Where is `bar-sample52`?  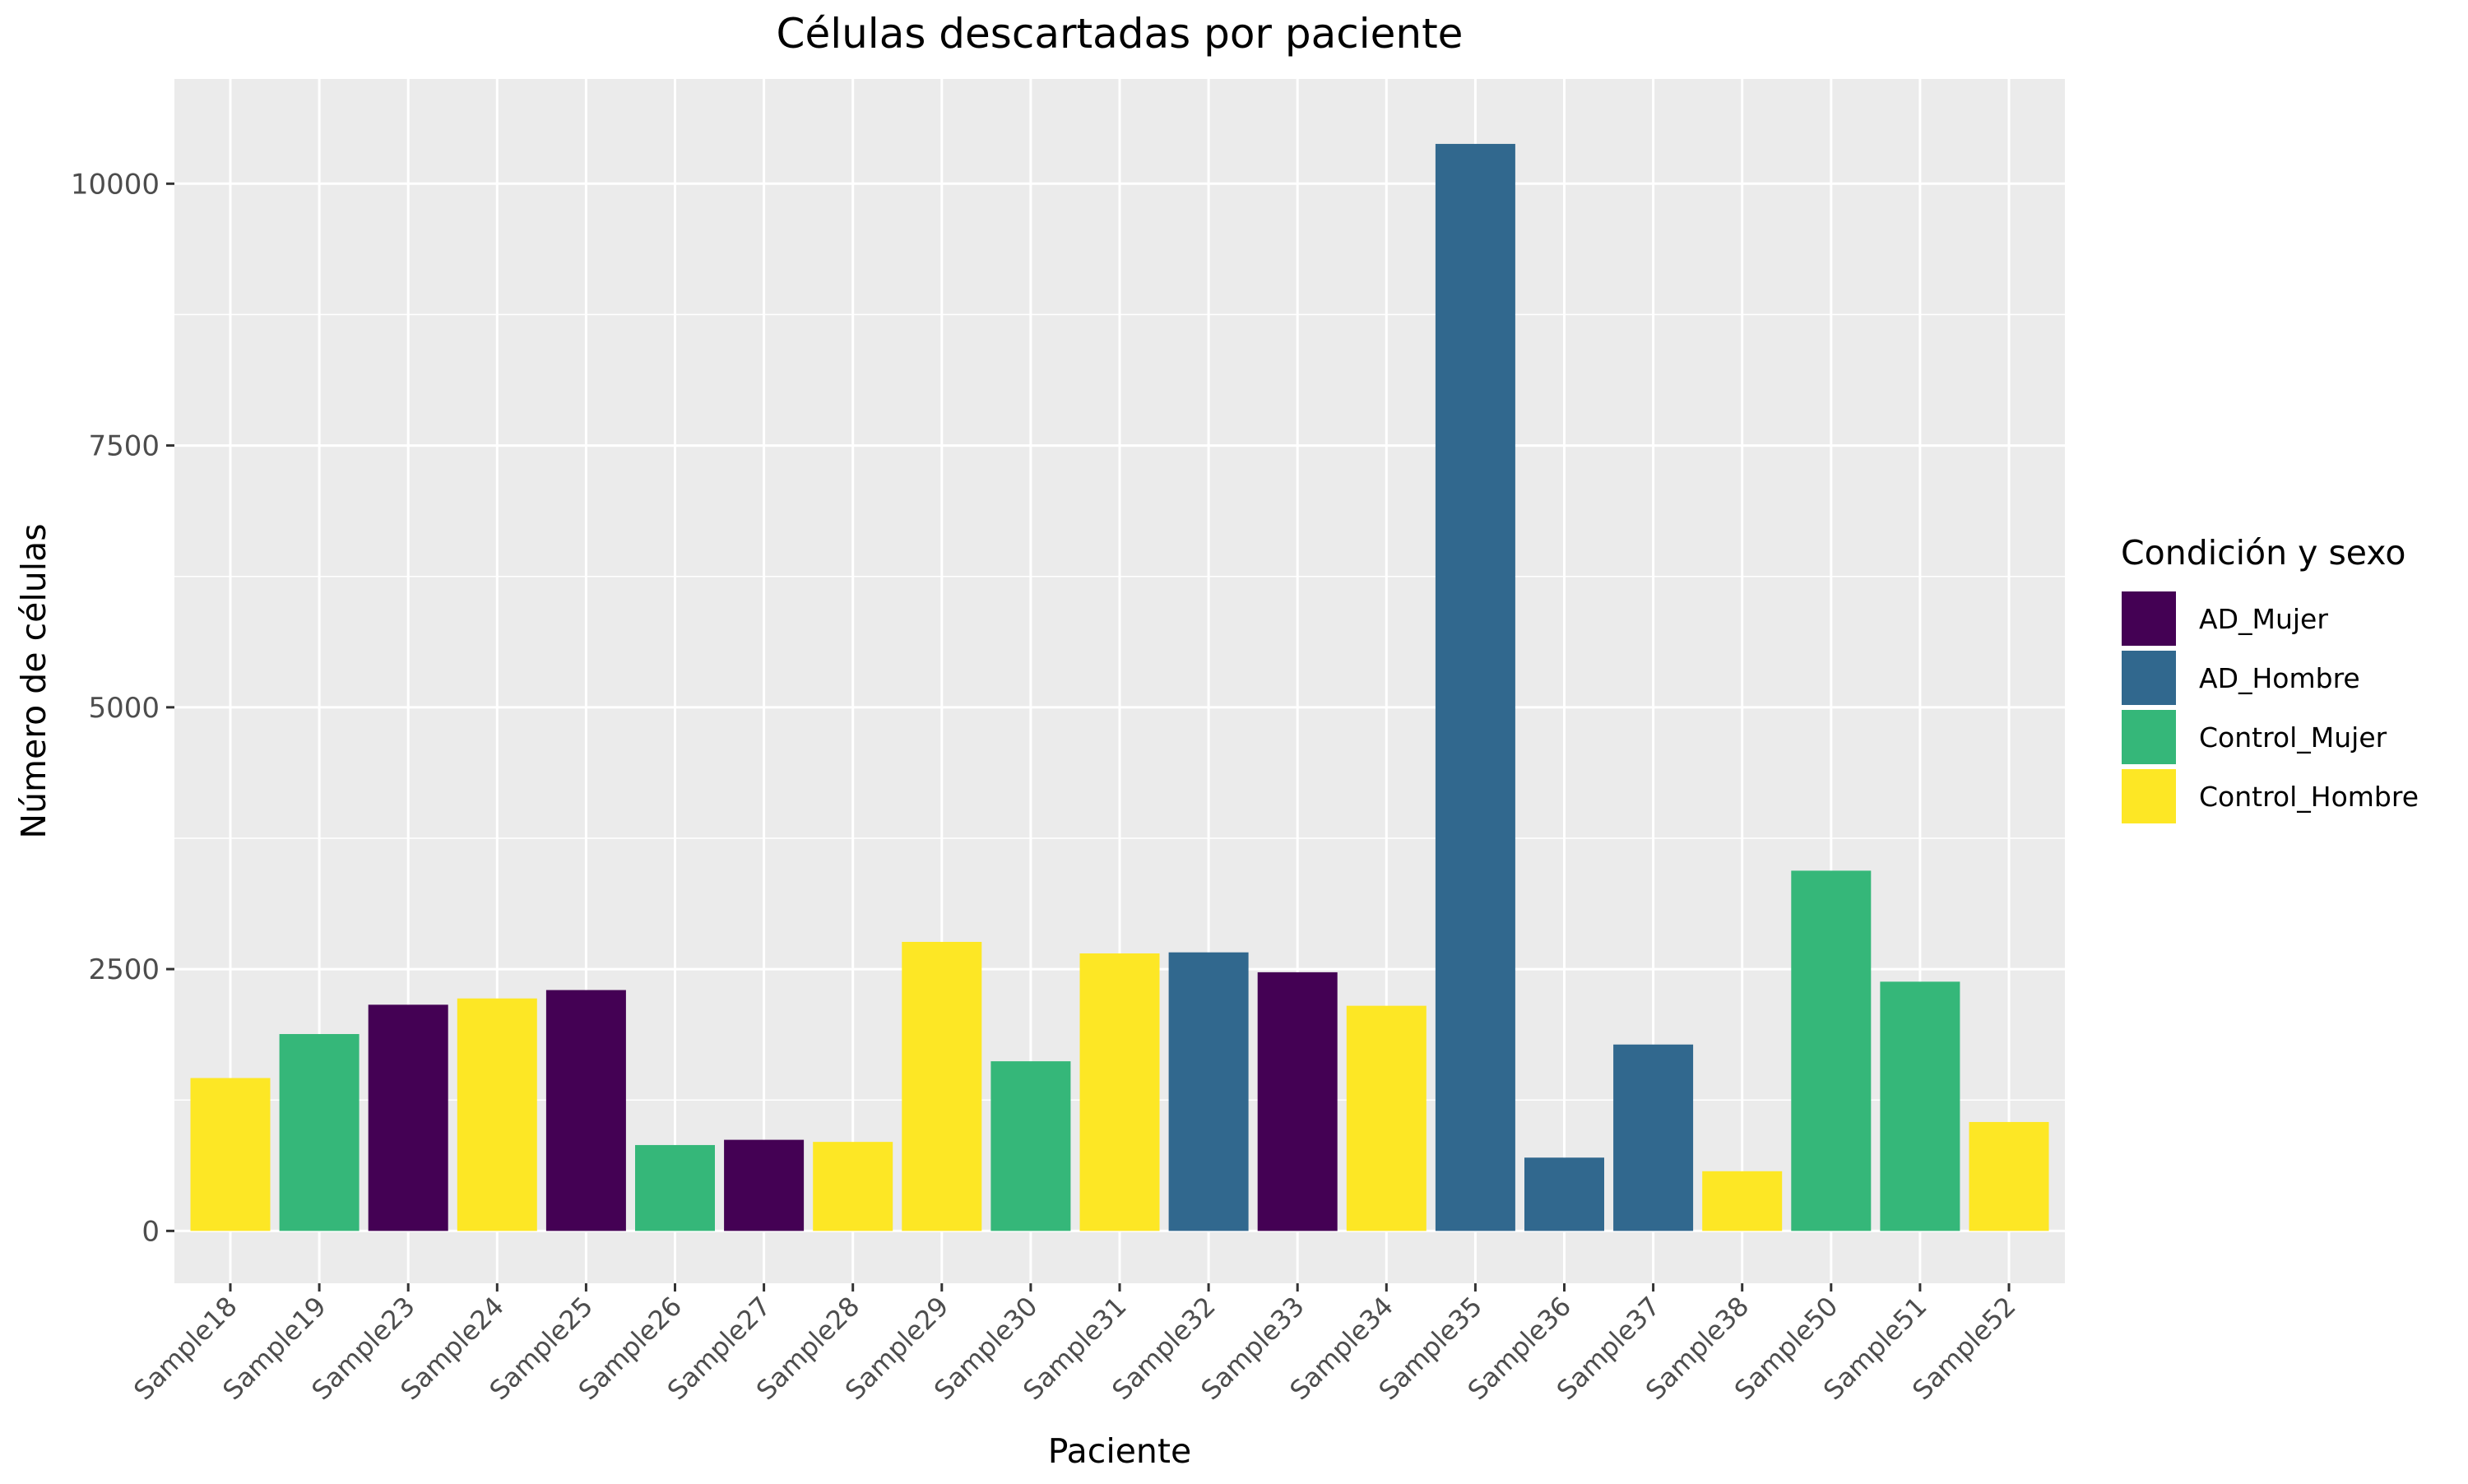
bar-sample52 is located at coordinates (2009, 1176).